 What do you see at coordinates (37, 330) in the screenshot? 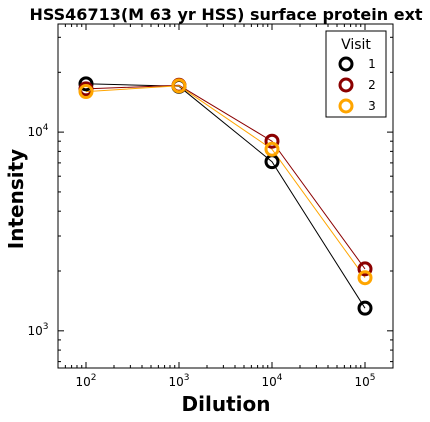
I see `y-tick-label: 10³` at bounding box center [37, 330].